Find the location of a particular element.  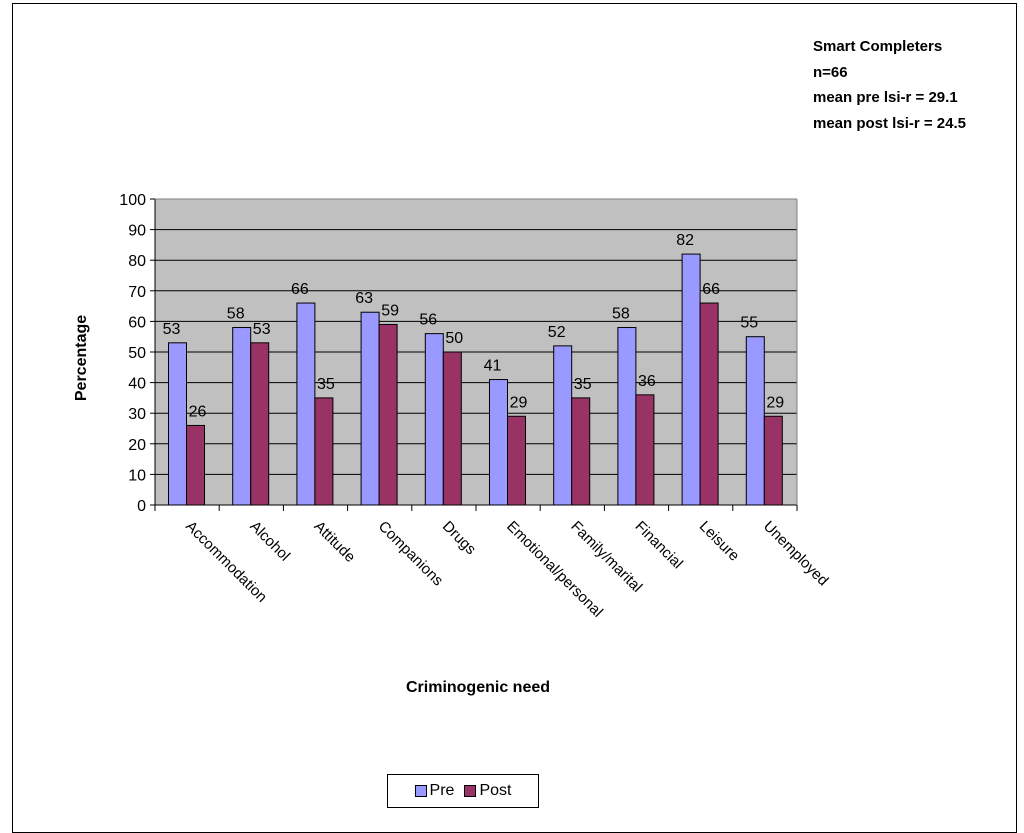

data-label-pre-0: 53 is located at coordinates (172, 329).